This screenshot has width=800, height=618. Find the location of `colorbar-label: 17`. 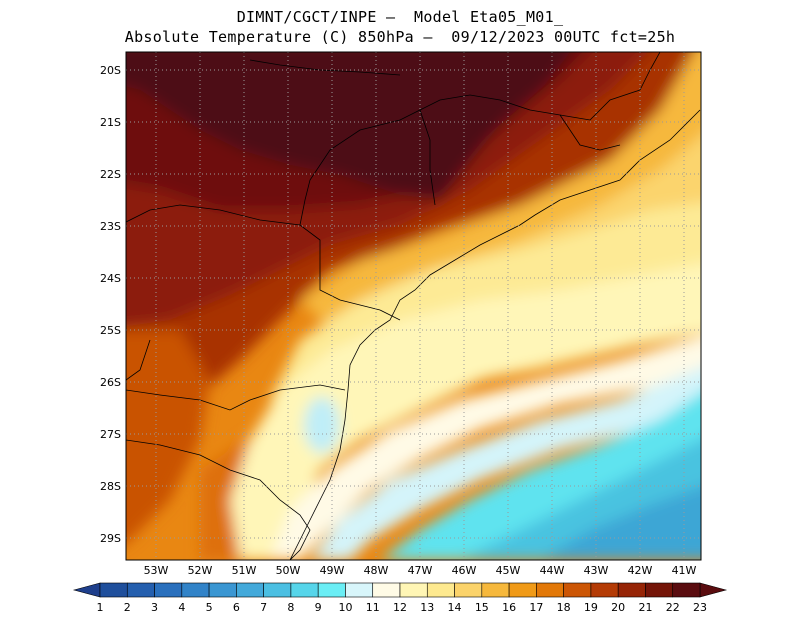

colorbar-label: 17 is located at coordinates (536, 607).